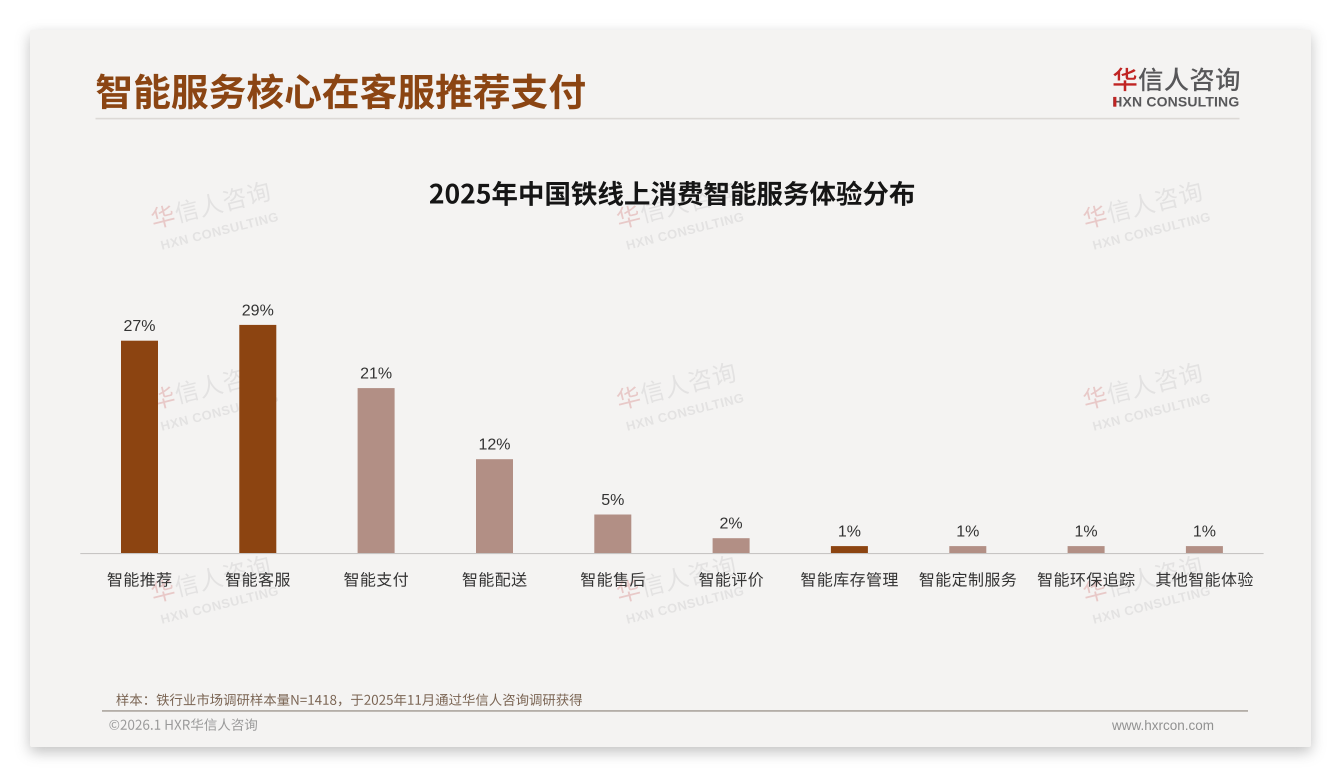  Describe the element at coordinates (1175, 102) in the screenshot. I see `svg-text: HXN CONSULTING` at that location.